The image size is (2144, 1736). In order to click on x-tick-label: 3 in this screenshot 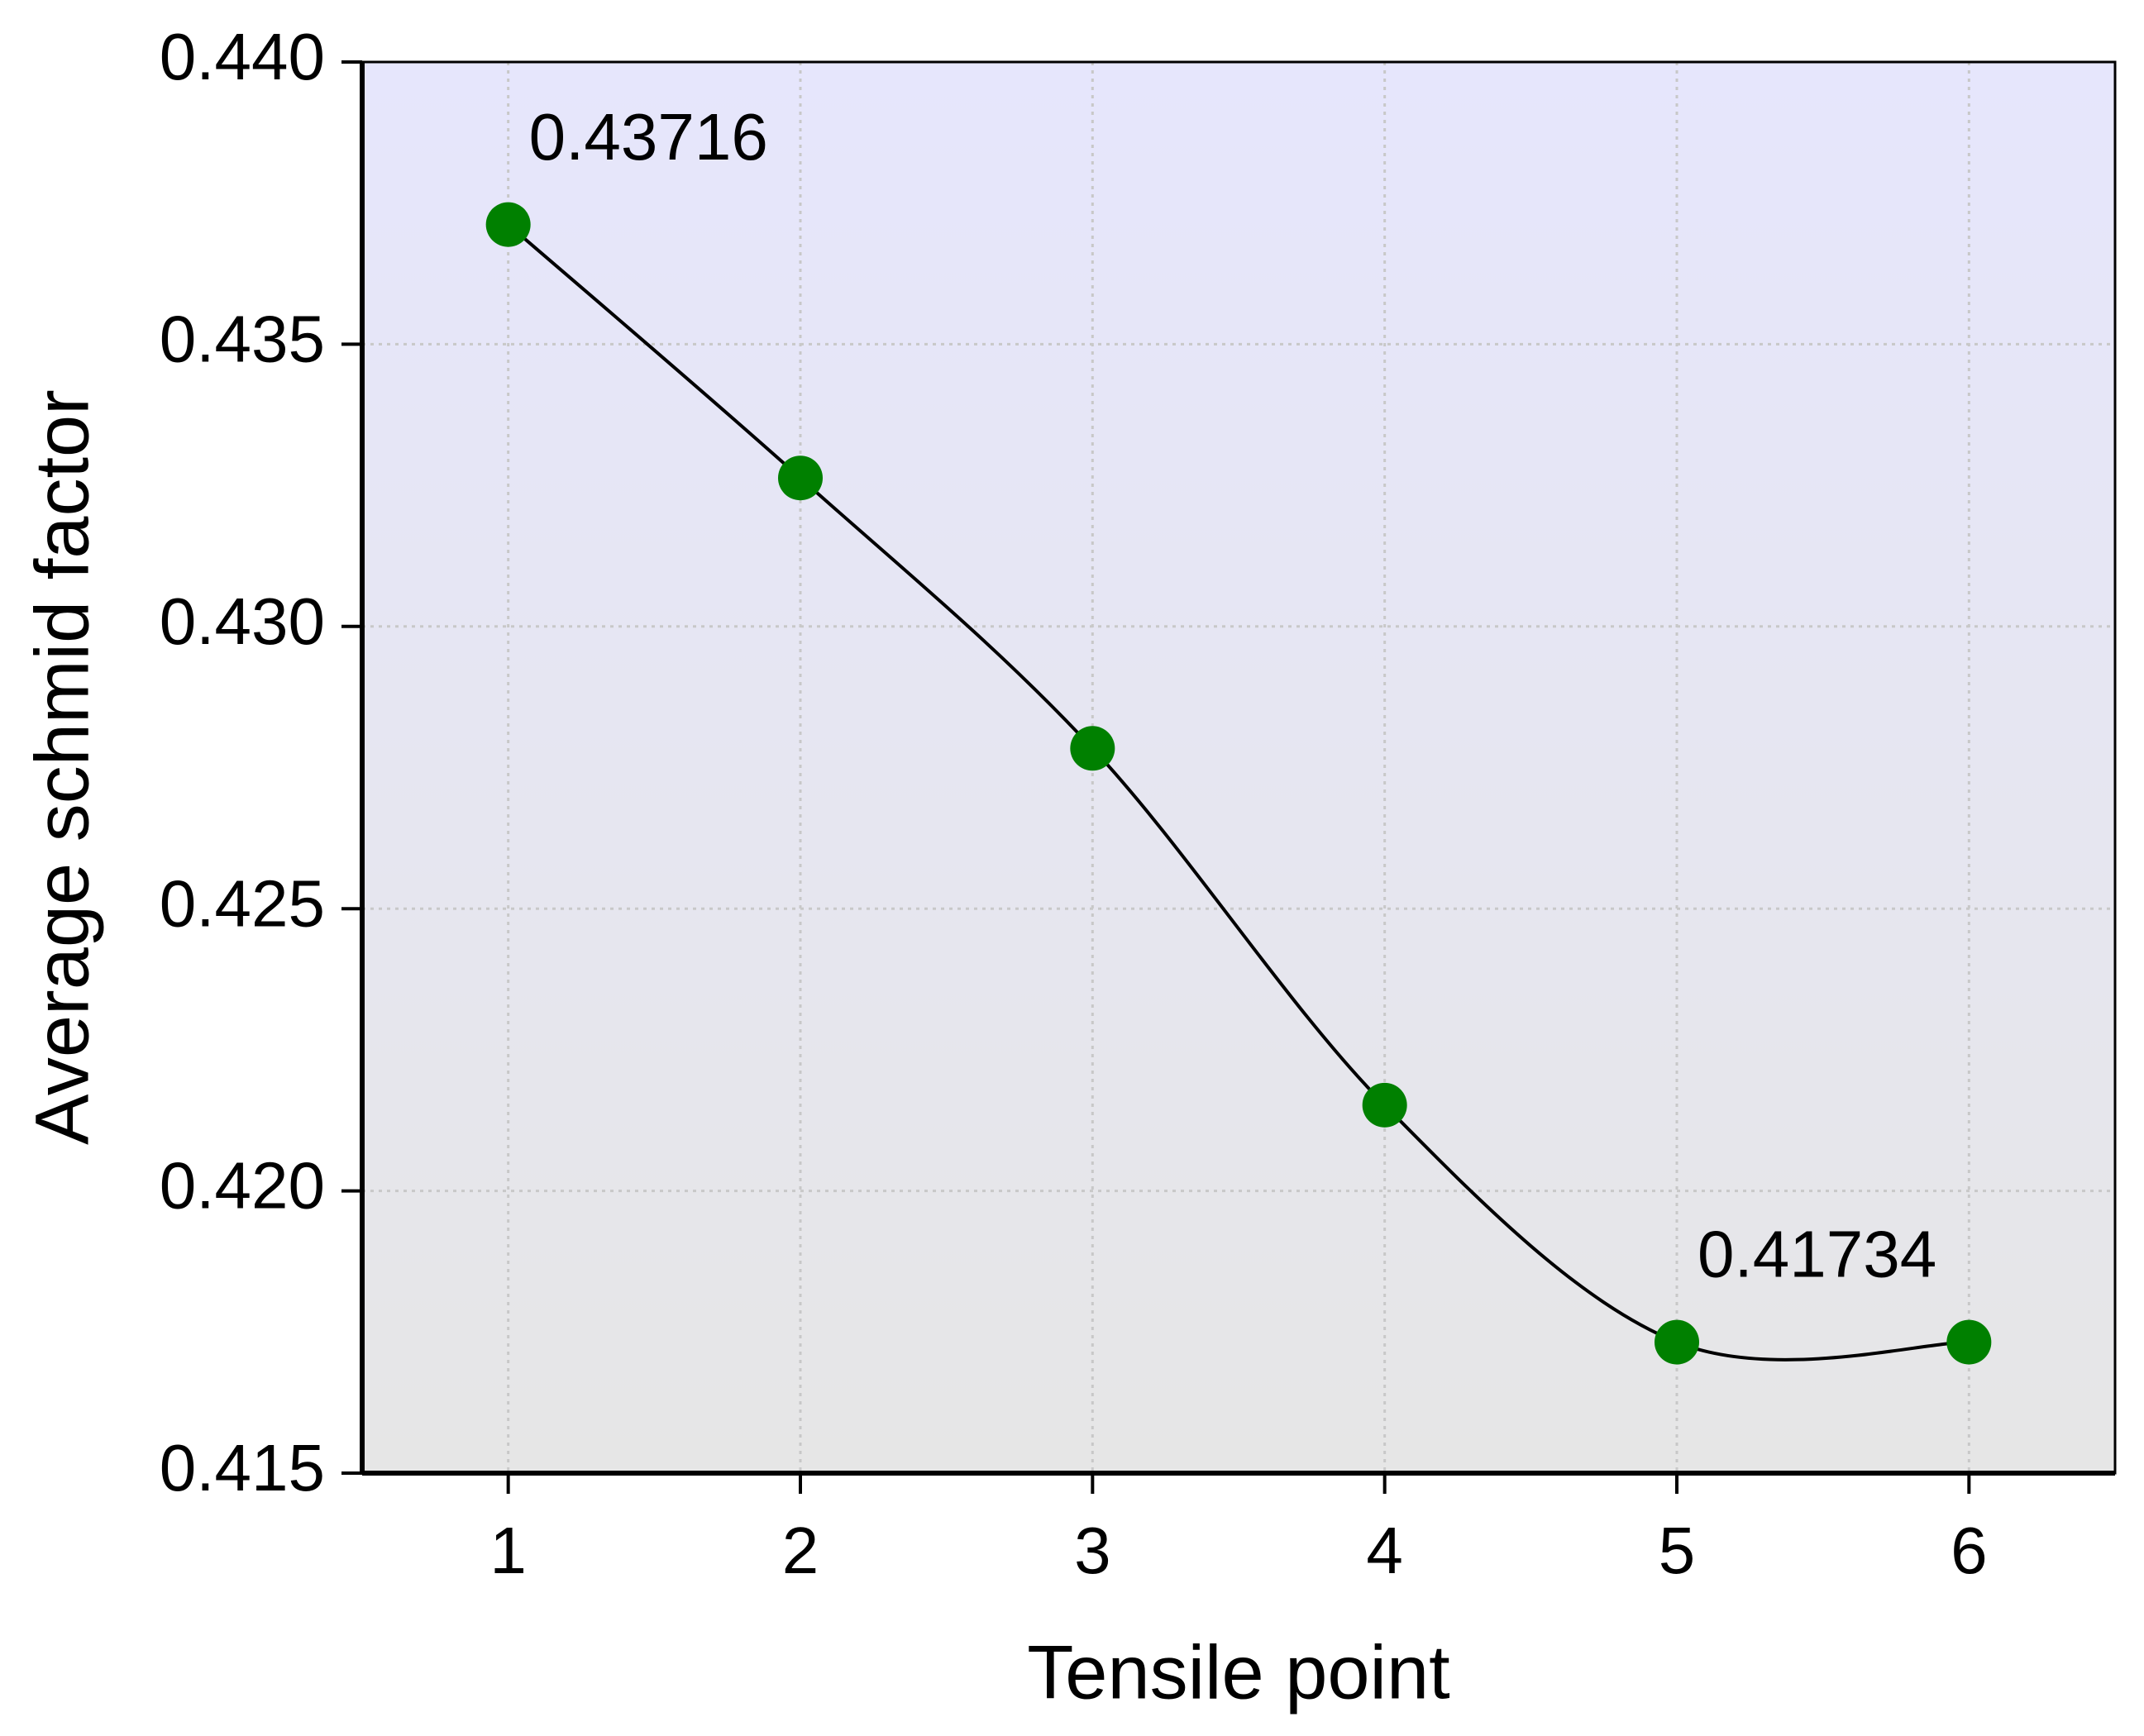, I will do `click(1092, 1550)`.